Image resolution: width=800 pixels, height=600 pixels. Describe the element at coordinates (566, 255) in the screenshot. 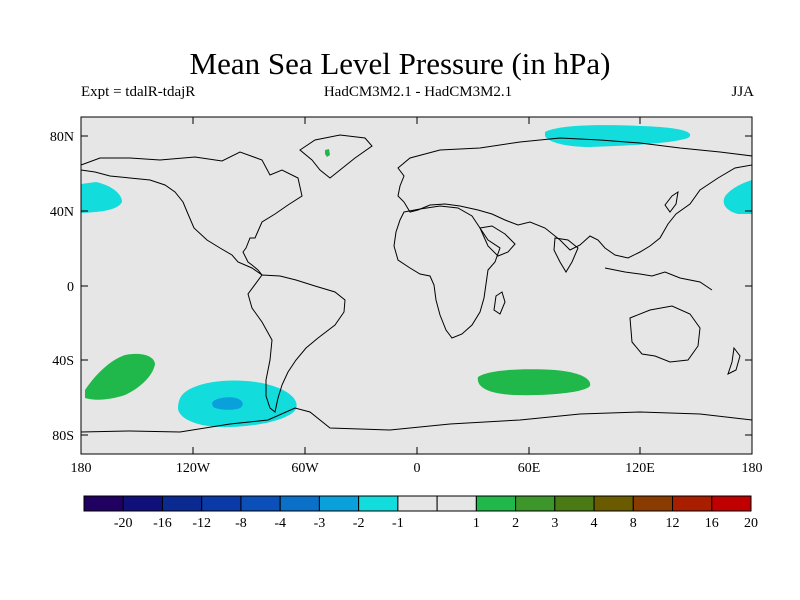

I see `coastline-india` at that location.